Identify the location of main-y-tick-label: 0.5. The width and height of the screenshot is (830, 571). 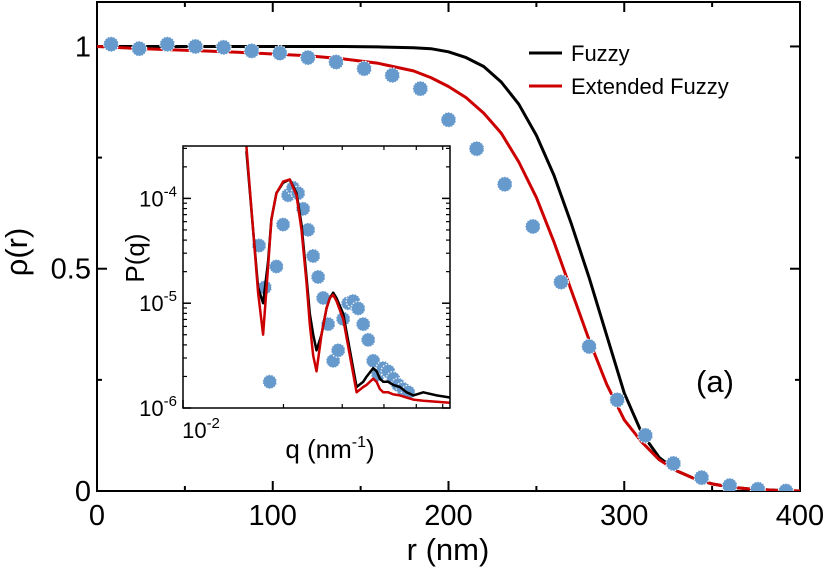
(71, 270).